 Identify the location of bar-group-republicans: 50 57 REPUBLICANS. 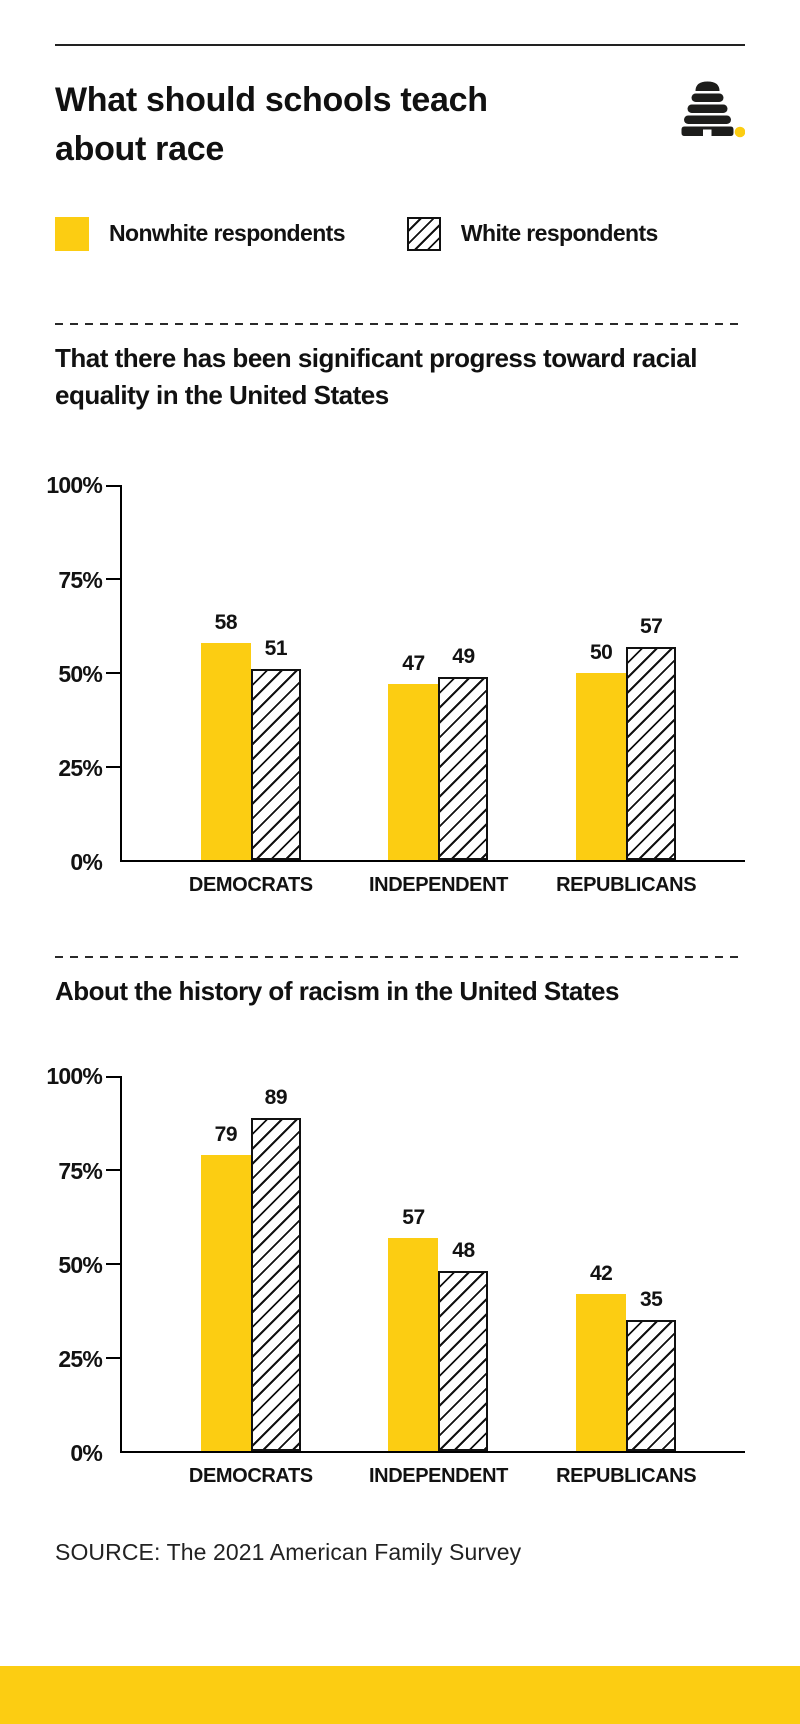
(626, 690).